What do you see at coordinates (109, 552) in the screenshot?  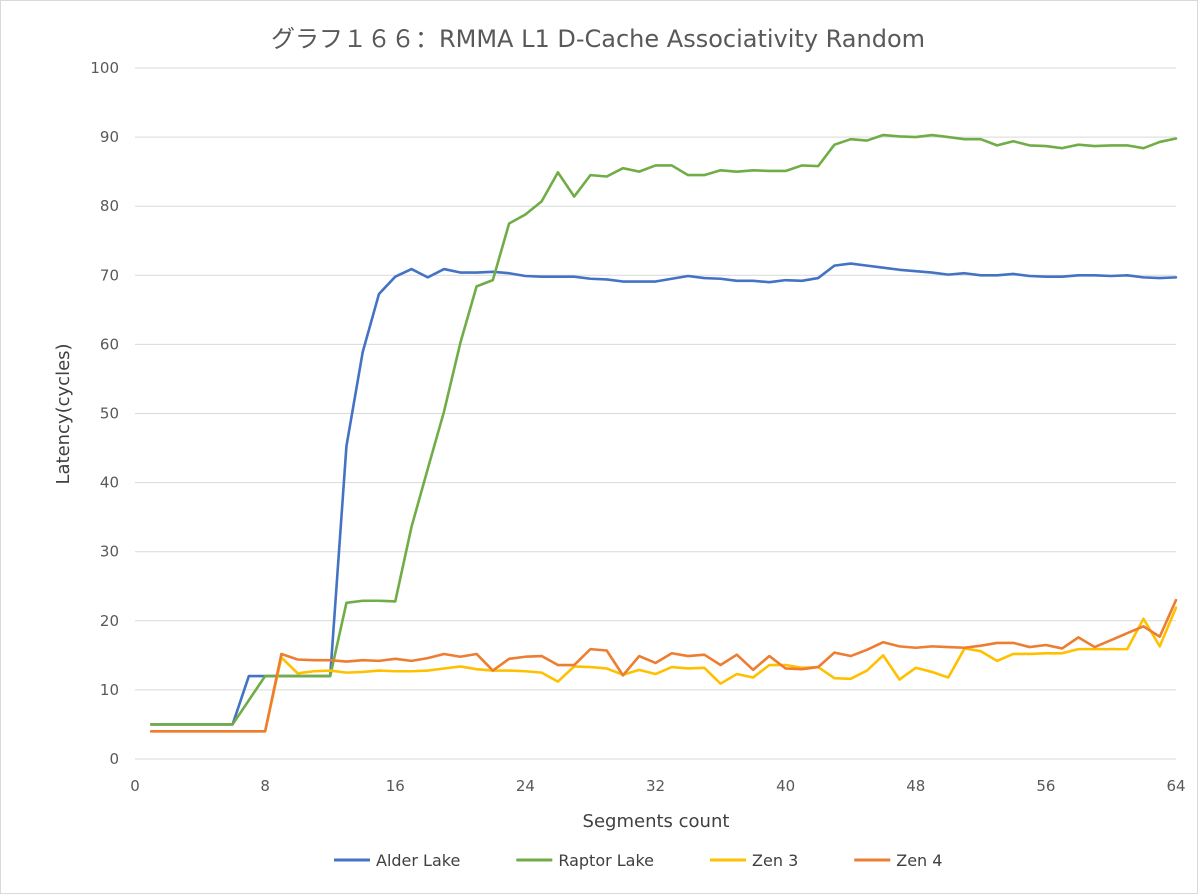 I see `y-tick-label: 30` at bounding box center [109, 552].